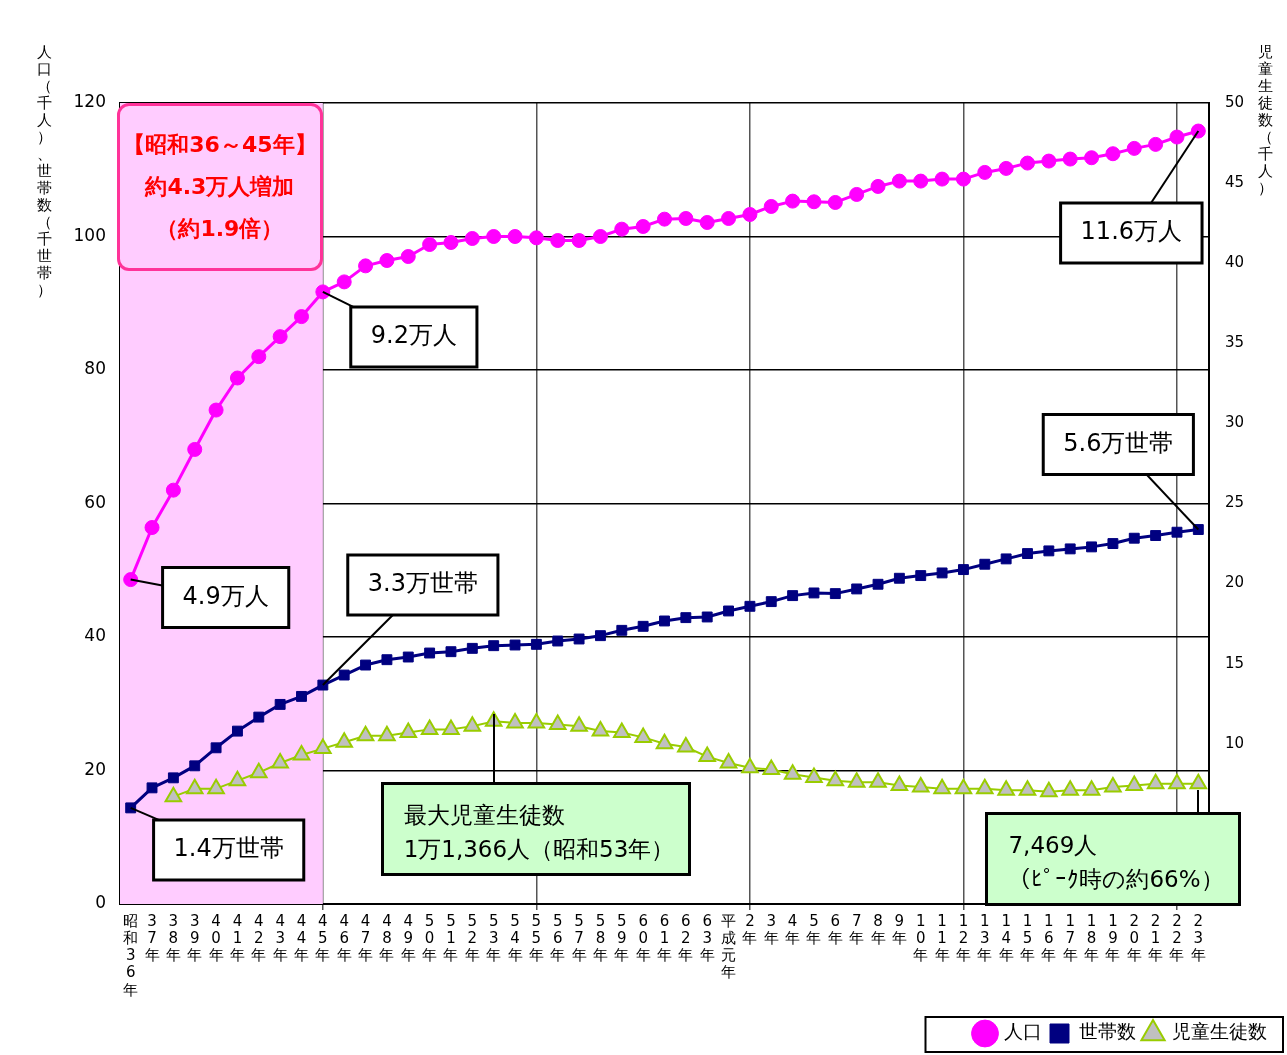 The height and width of the screenshot is (1055, 1287). I want to click on y-tick-label: 80, so click(95, 368).